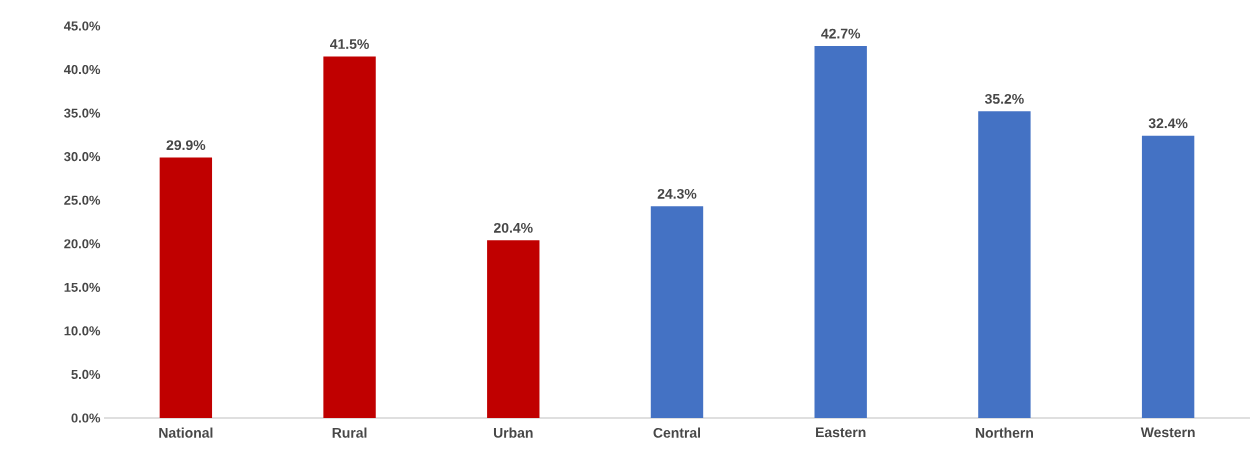 Image resolution: width=1254 pixels, height=458 pixels. What do you see at coordinates (186, 432) in the screenshot?
I see `x-tick-label: National` at bounding box center [186, 432].